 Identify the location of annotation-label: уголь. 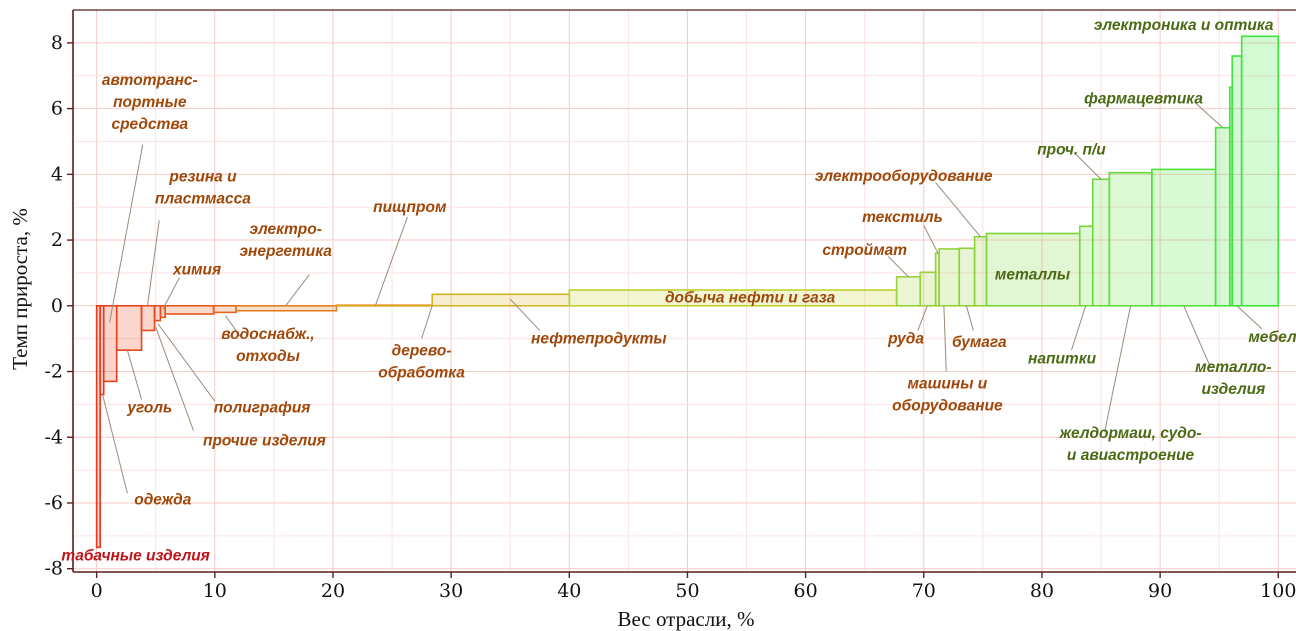
(149, 408).